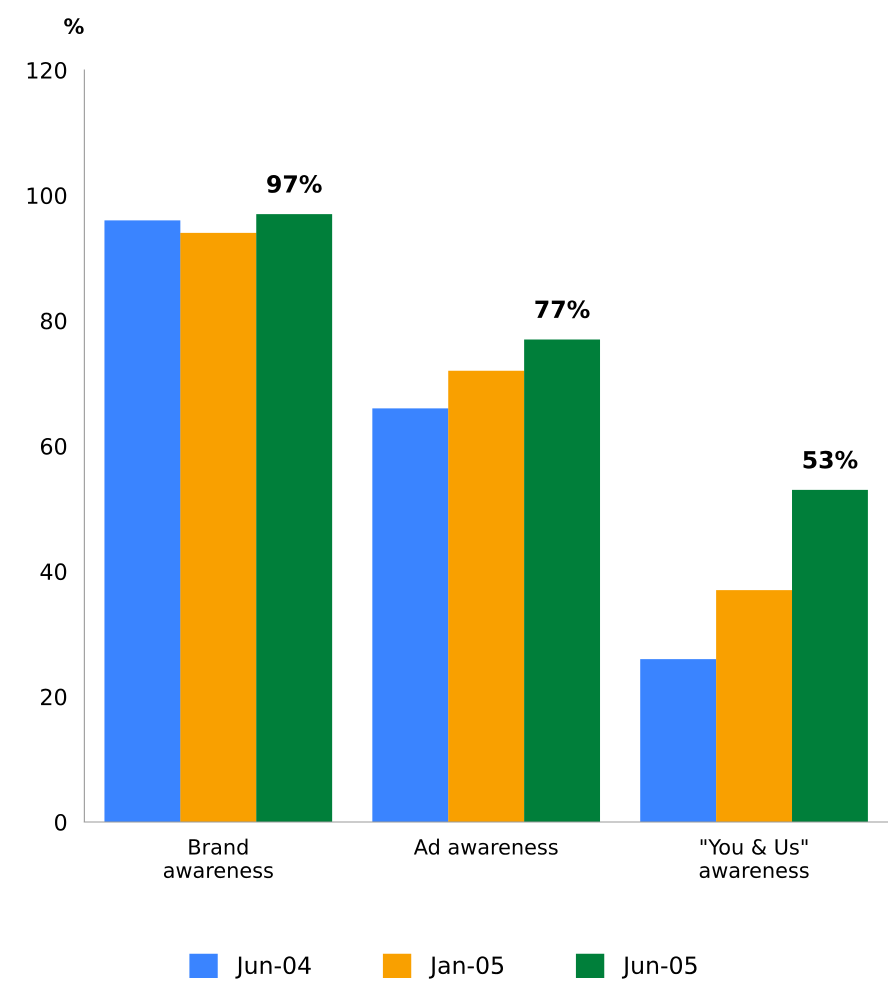 Image resolution: width=888 pixels, height=1000 pixels. I want to click on y-tick-label: 40, so click(53, 571).